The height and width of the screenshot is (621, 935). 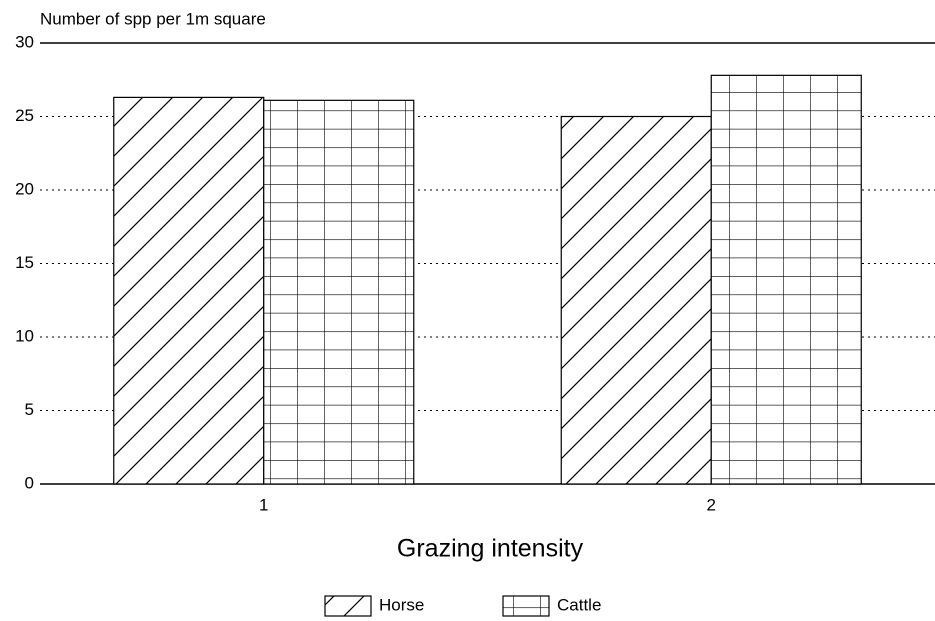 What do you see at coordinates (24, 188) in the screenshot?
I see `y-tick-label: 20` at bounding box center [24, 188].